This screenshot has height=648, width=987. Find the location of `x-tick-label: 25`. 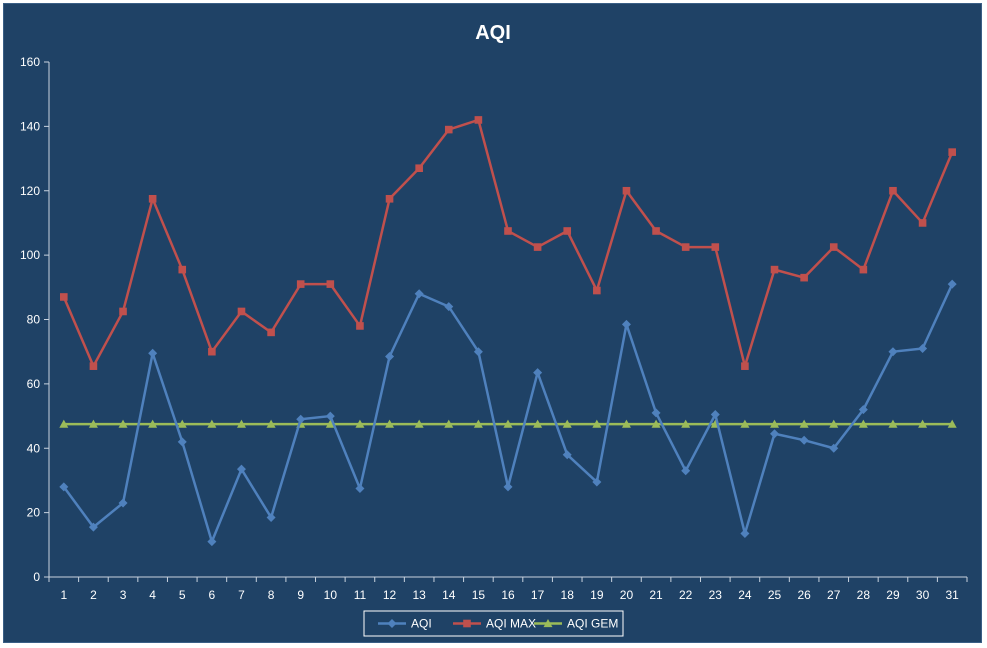

x-tick-label: 25 is located at coordinates (775, 595).